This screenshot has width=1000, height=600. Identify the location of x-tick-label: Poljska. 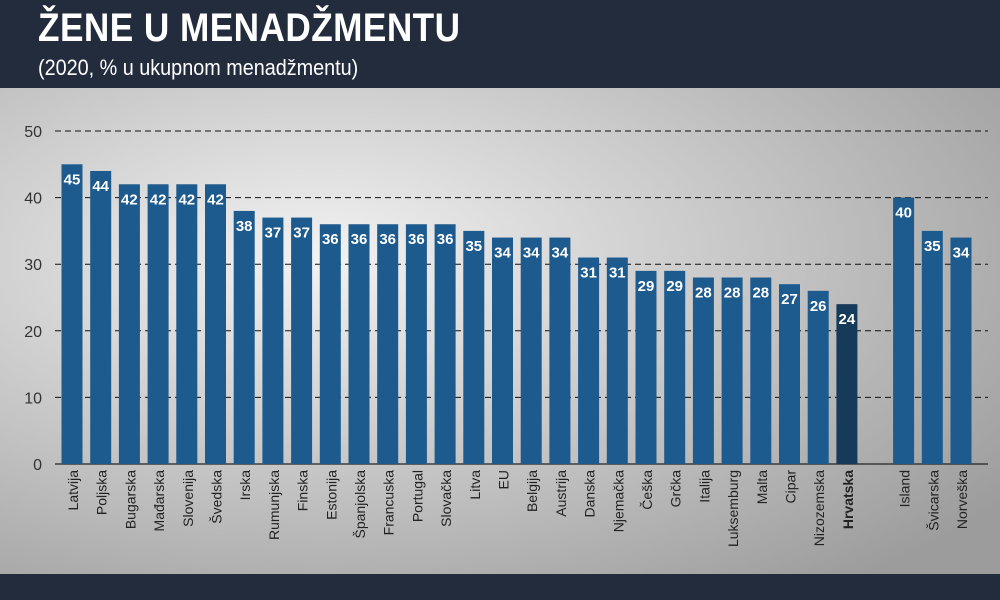
(102, 492).